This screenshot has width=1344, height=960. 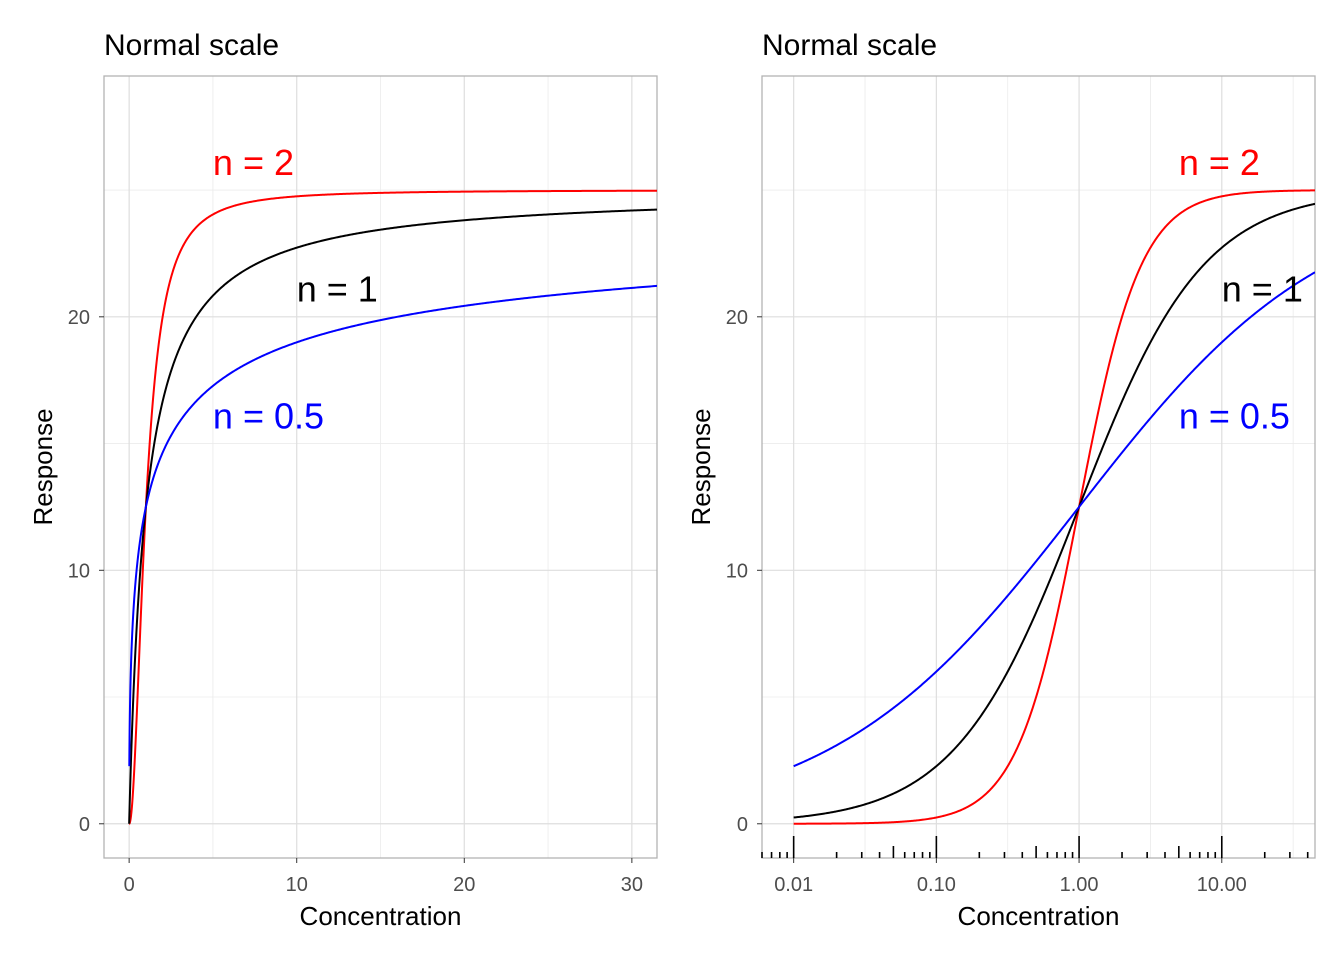 I want to click on x-tick-label: 20, so click(x=464, y=885).